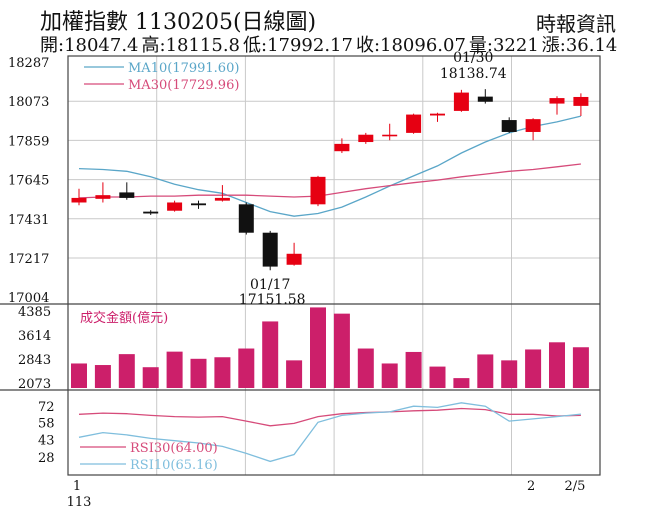 Image resolution: width=656 pixels, height=526 pixels. I want to click on rsi-tick-label: 28, so click(46, 458).